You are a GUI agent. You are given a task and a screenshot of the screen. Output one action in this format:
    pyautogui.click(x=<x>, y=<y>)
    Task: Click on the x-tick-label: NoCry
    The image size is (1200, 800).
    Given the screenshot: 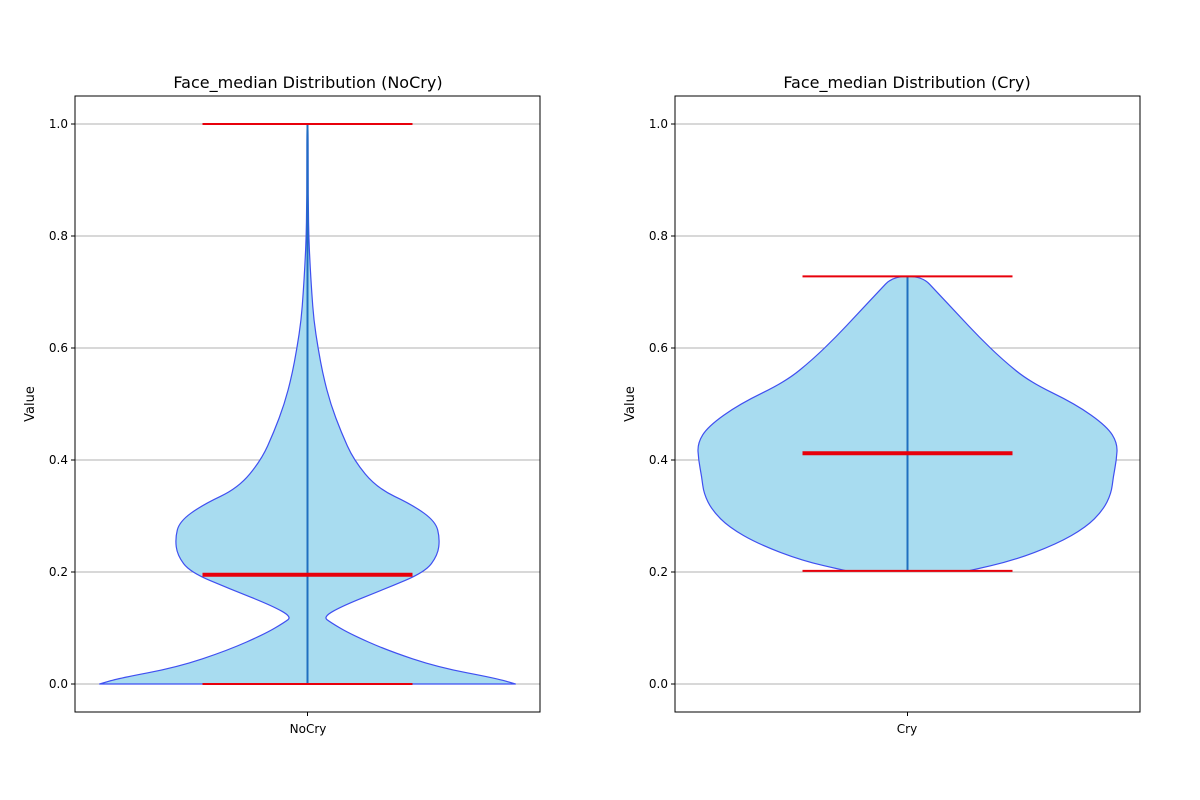 What is the action you would take?
    pyautogui.click(x=308, y=729)
    